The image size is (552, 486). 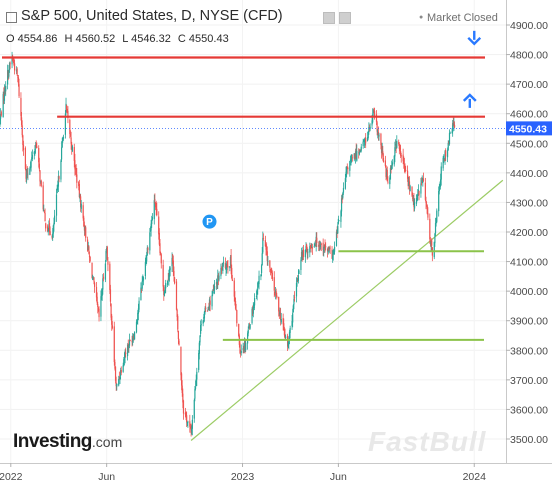 What do you see at coordinates (68, 39) in the screenshot?
I see `ohlc-high-key: H` at bounding box center [68, 39].